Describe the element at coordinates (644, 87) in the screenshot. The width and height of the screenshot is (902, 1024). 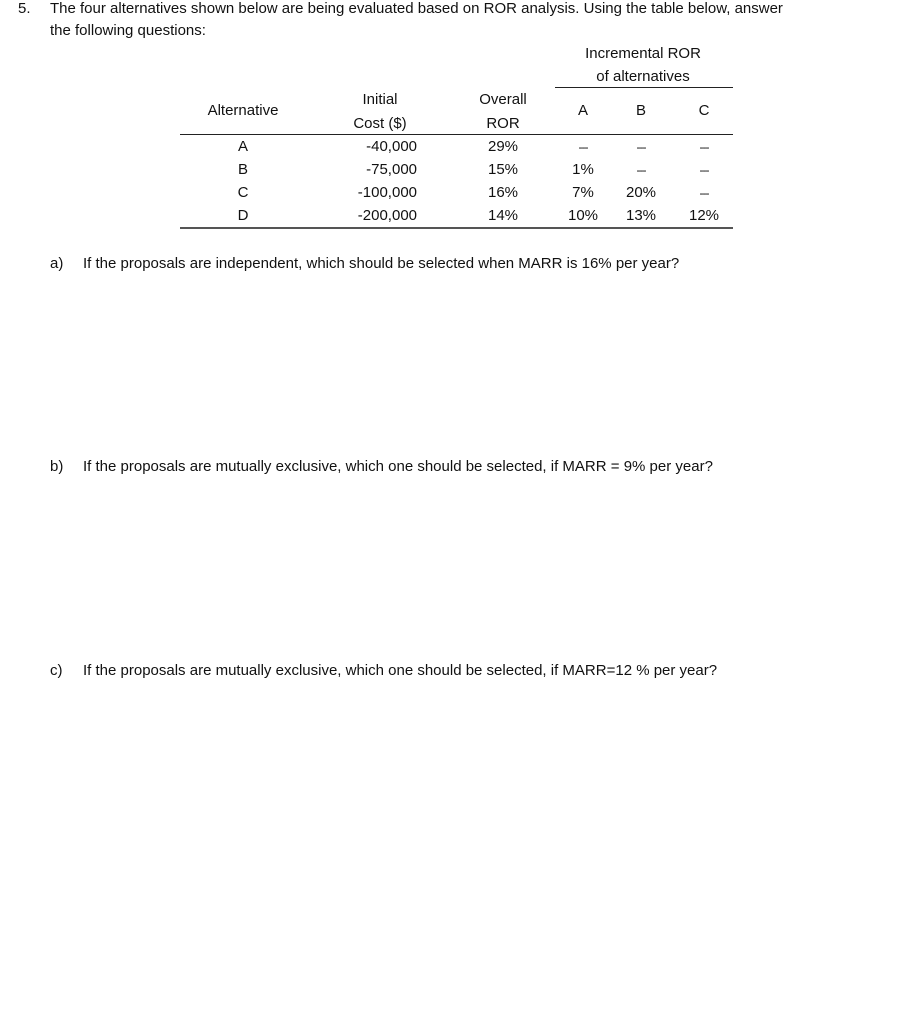
I see `group-header-rule` at that location.